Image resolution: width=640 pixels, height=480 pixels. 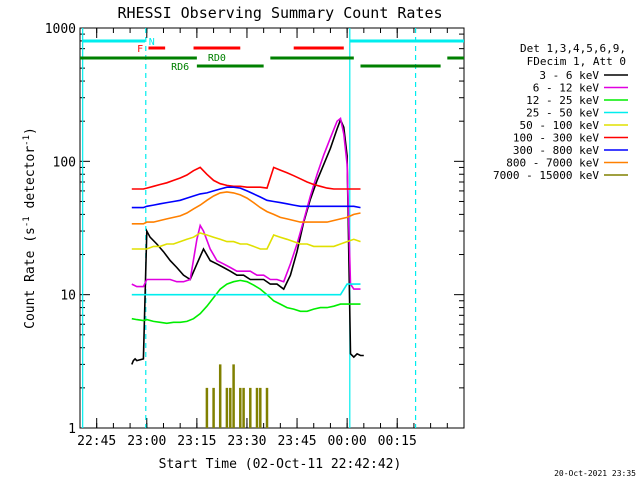 I want to click on y-tick-label: 10, so click(x=68, y=296).